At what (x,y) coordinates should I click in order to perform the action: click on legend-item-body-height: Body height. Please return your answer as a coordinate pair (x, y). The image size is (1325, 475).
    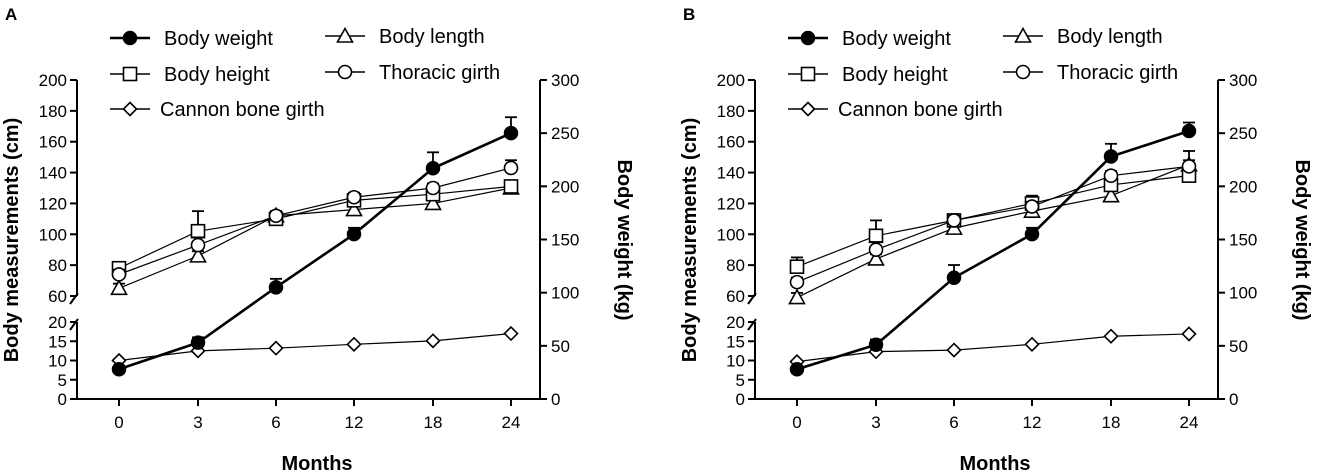
    Looking at the image, I should click on (190, 75).